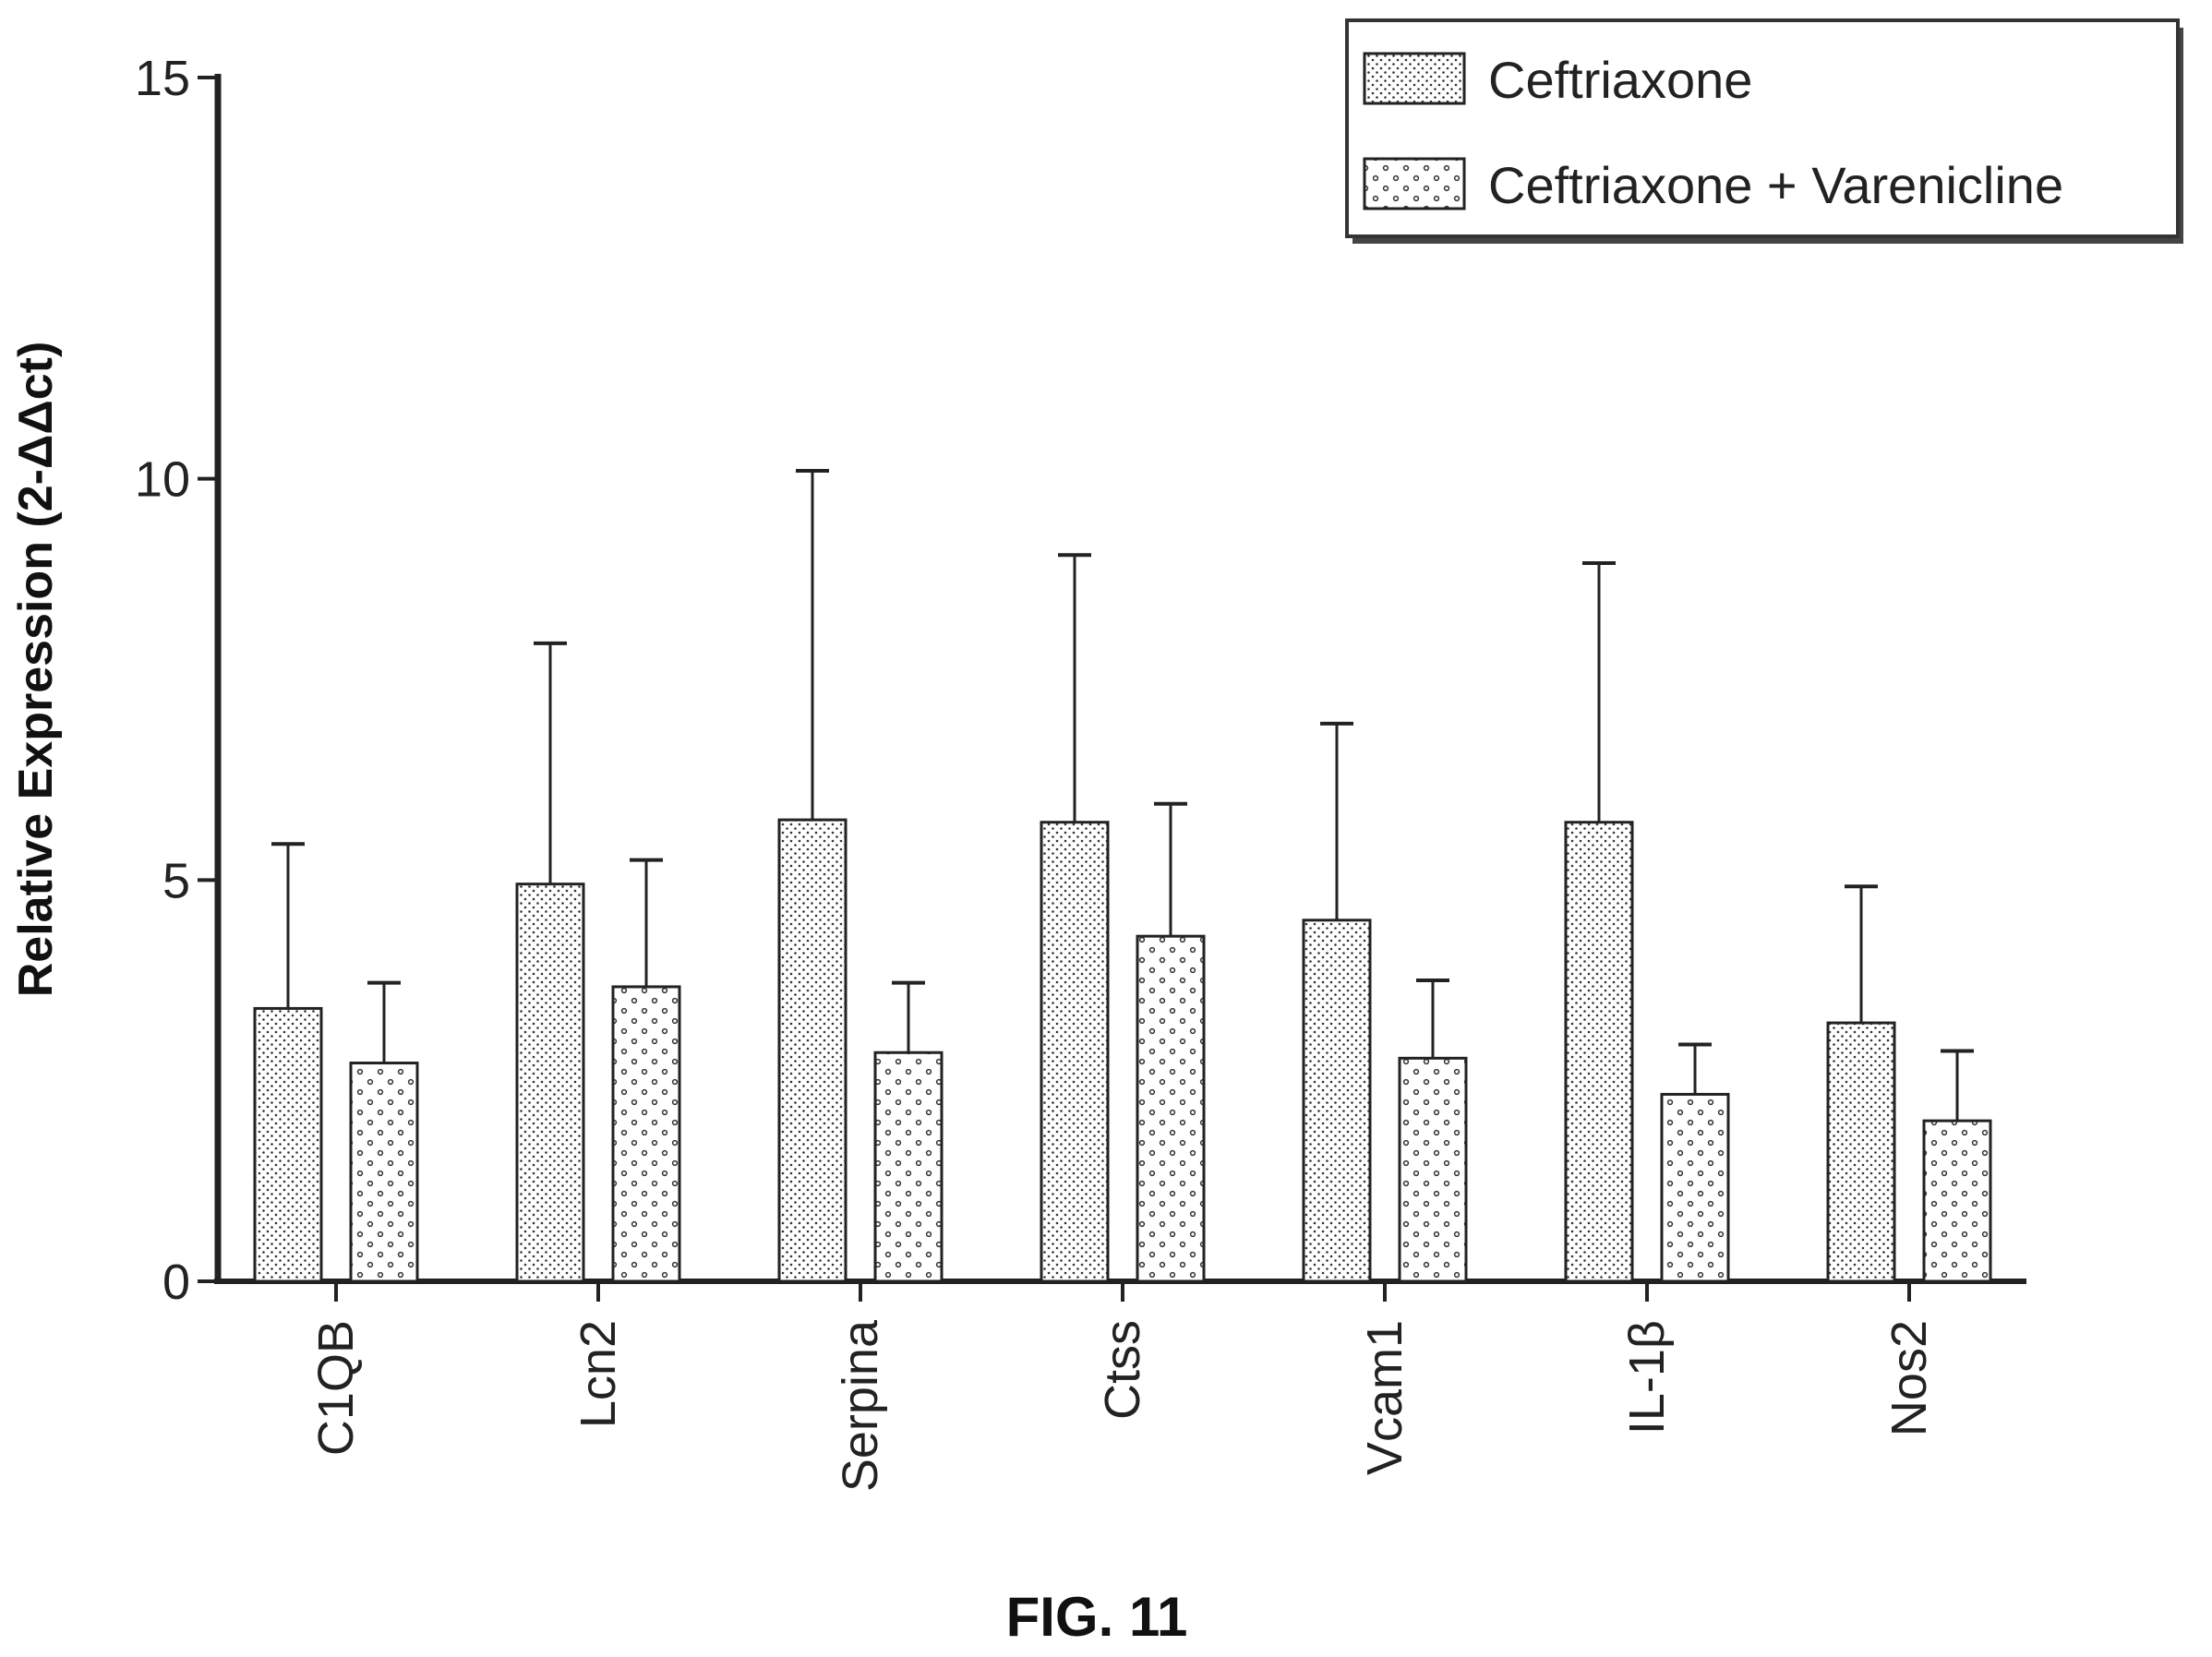  I want to click on y-axis-title: Relative Expression (2-ΔΔct), so click(36, 670).